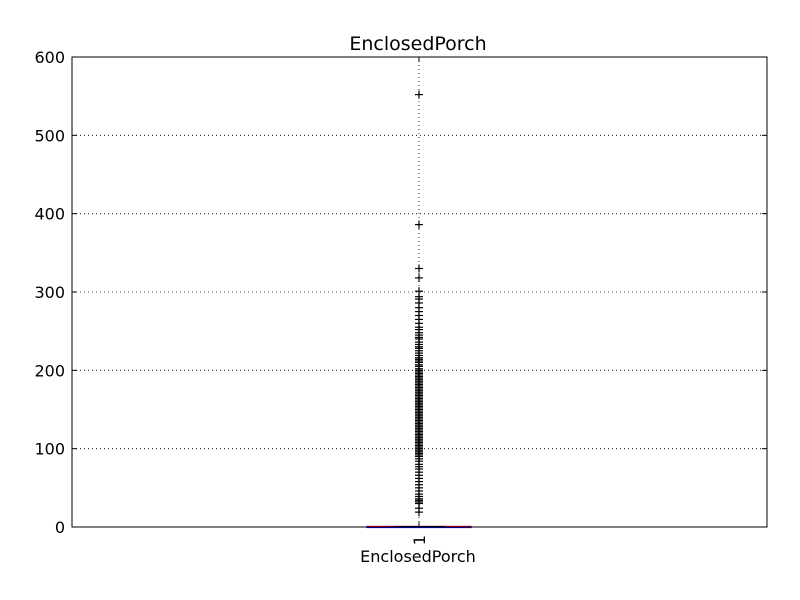 The height and width of the screenshot is (600, 800). Describe the element at coordinates (419, 303) in the screenshot. I see `outlier-markers` at that location.